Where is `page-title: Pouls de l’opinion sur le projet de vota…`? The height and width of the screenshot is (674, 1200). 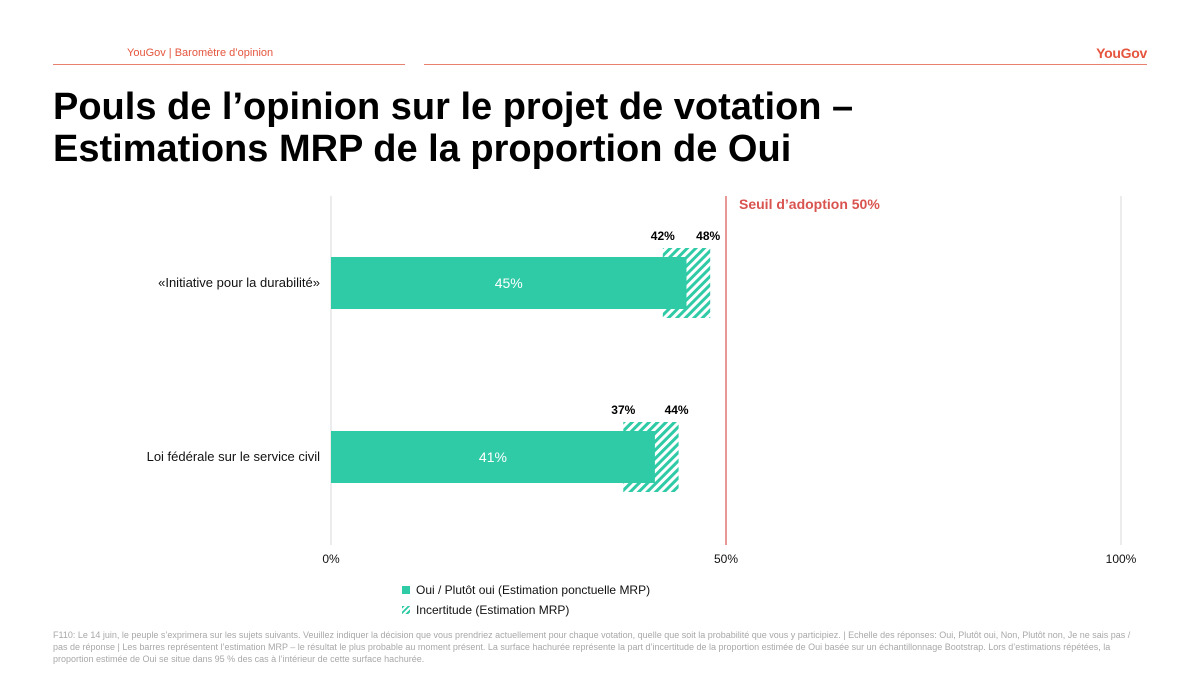 page-title: Pouls de l’opinion sur le projet de vota… is located at coordinates (603, 128).